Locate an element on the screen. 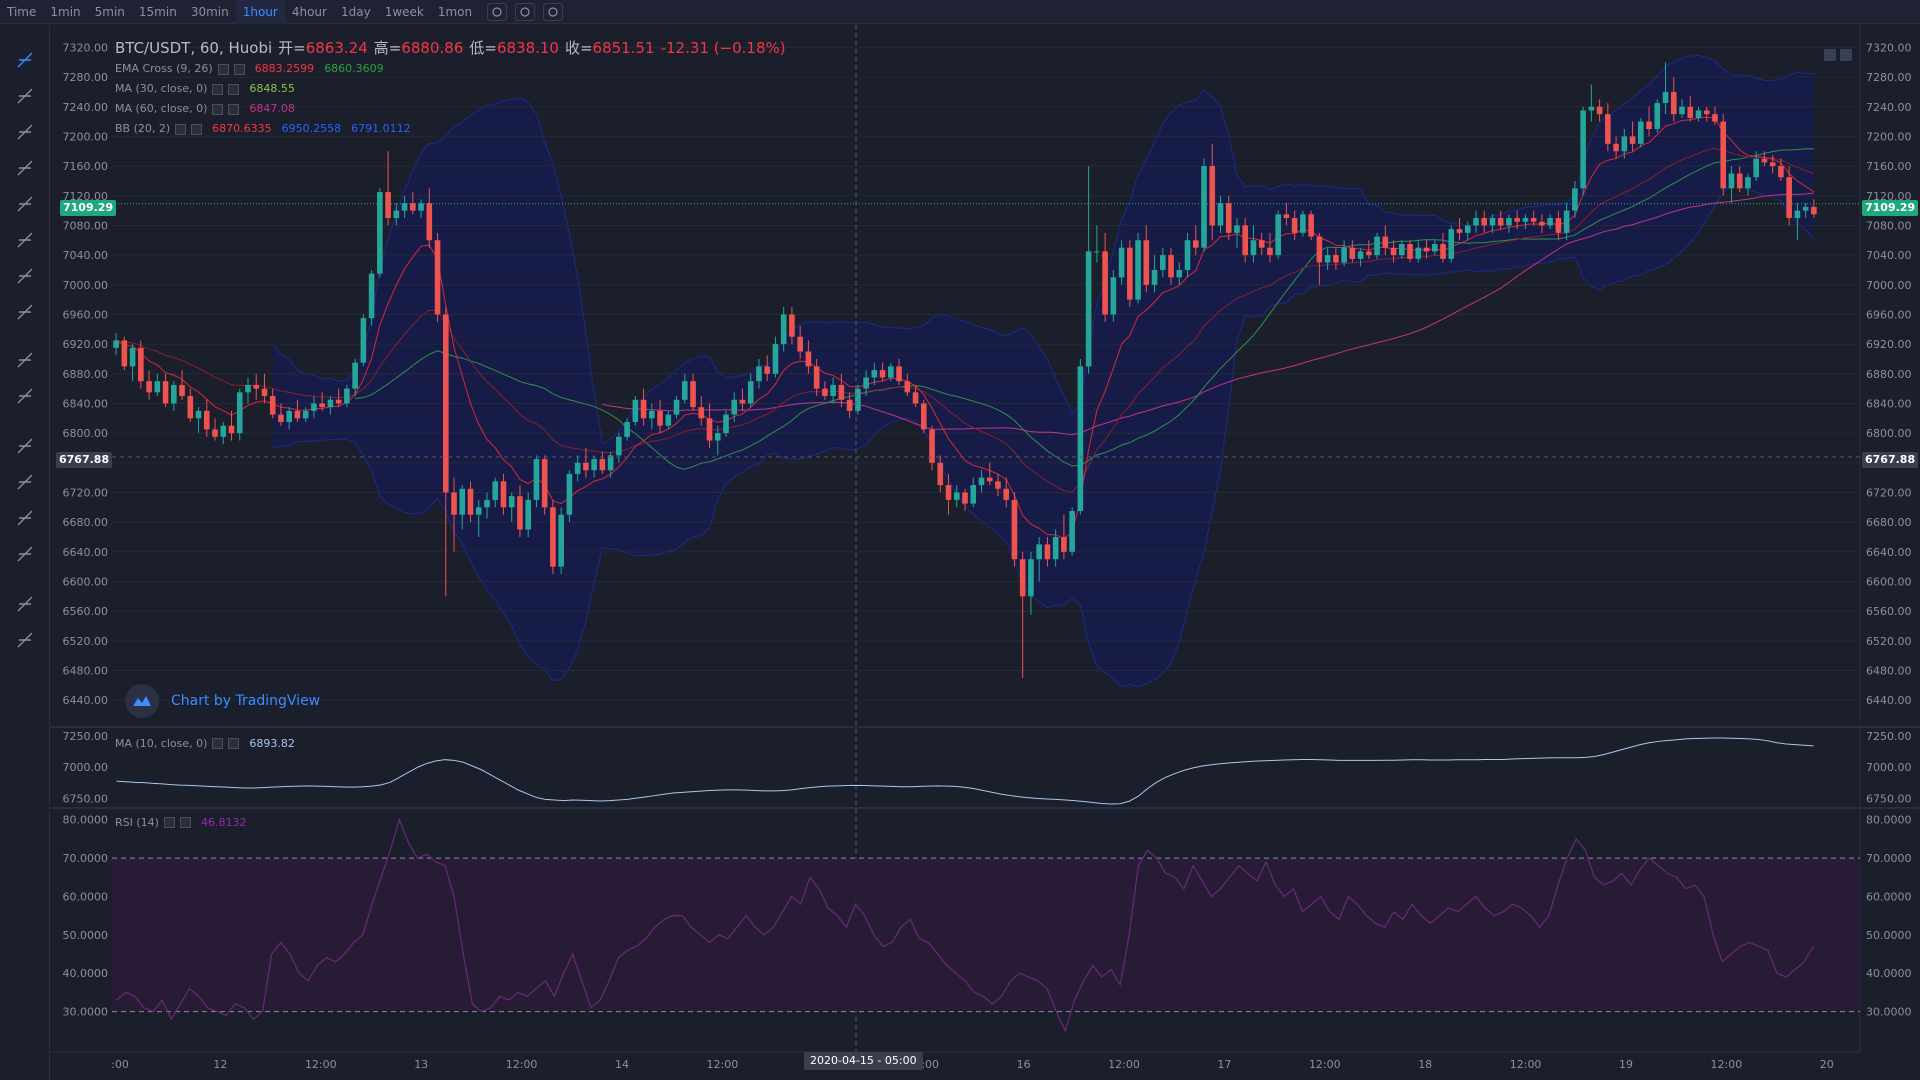 The image size is (1920, 1080). rsi-tick-label-right: 50.0000 is located at coordinates (1889, 935).